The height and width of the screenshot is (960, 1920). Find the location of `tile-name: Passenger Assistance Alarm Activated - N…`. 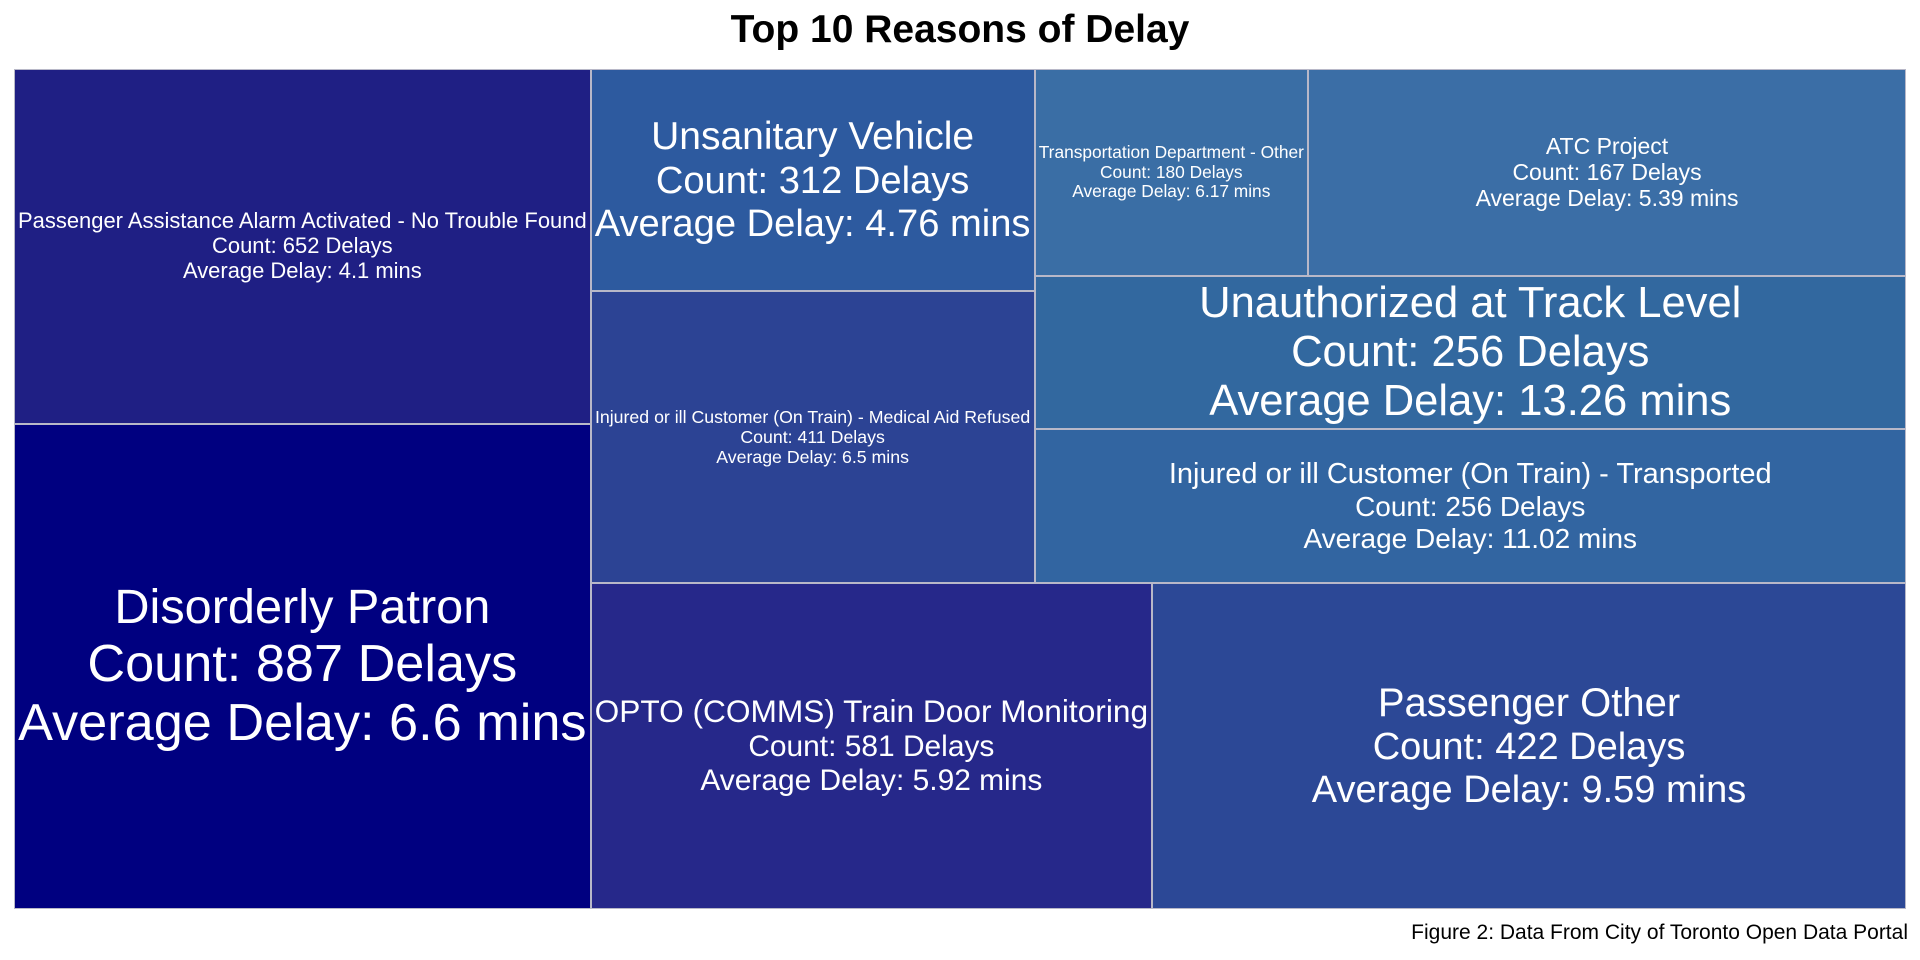

tile-name: Passenger Assistance Alarm Activated - N… is located at coordinates (302, 221).